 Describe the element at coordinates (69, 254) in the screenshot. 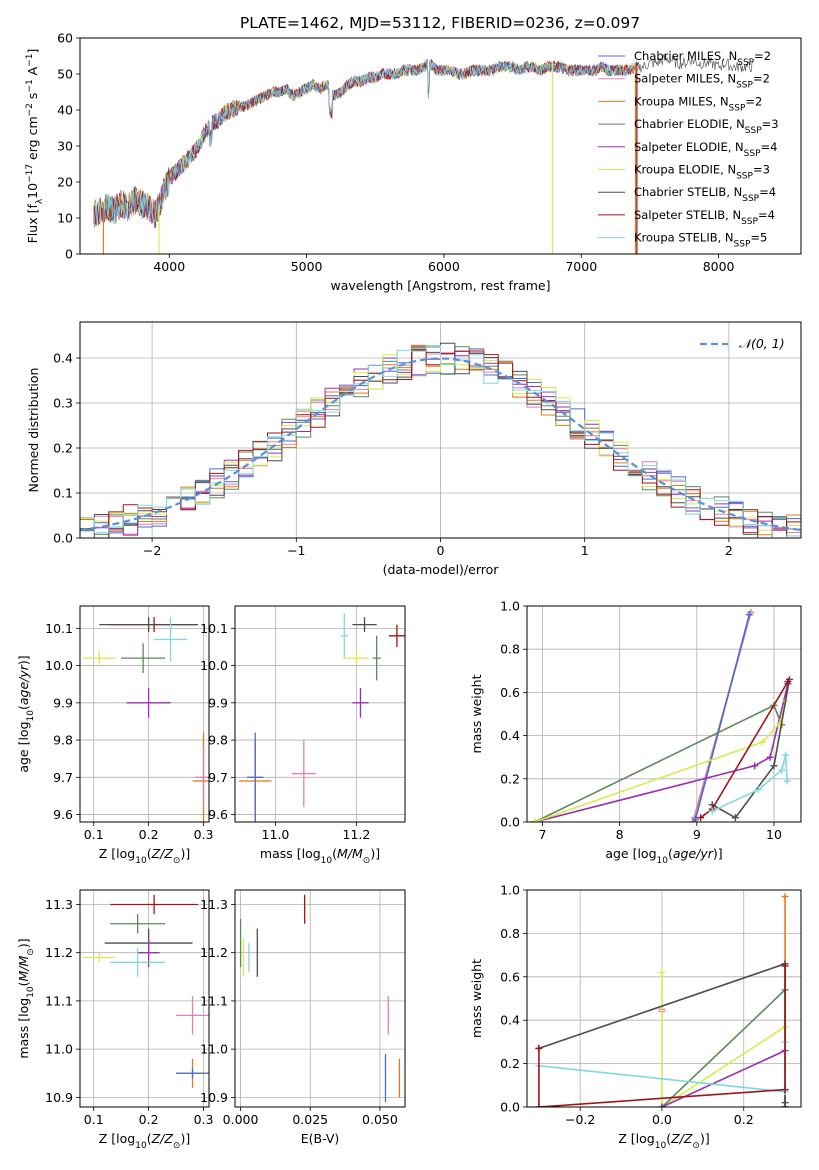

I see `y-tick-label: 0` at that location.